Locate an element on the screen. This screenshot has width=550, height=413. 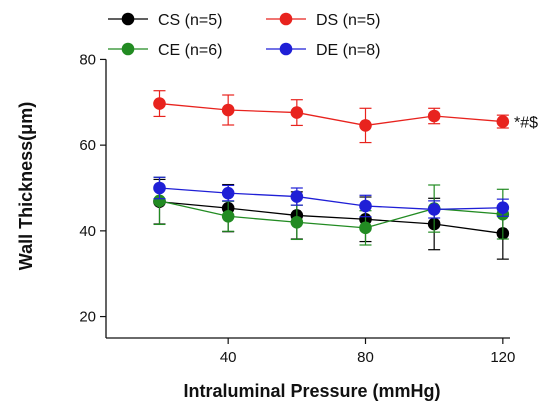
legend-label: DS (n=5) is located at coordinates (348, 20).